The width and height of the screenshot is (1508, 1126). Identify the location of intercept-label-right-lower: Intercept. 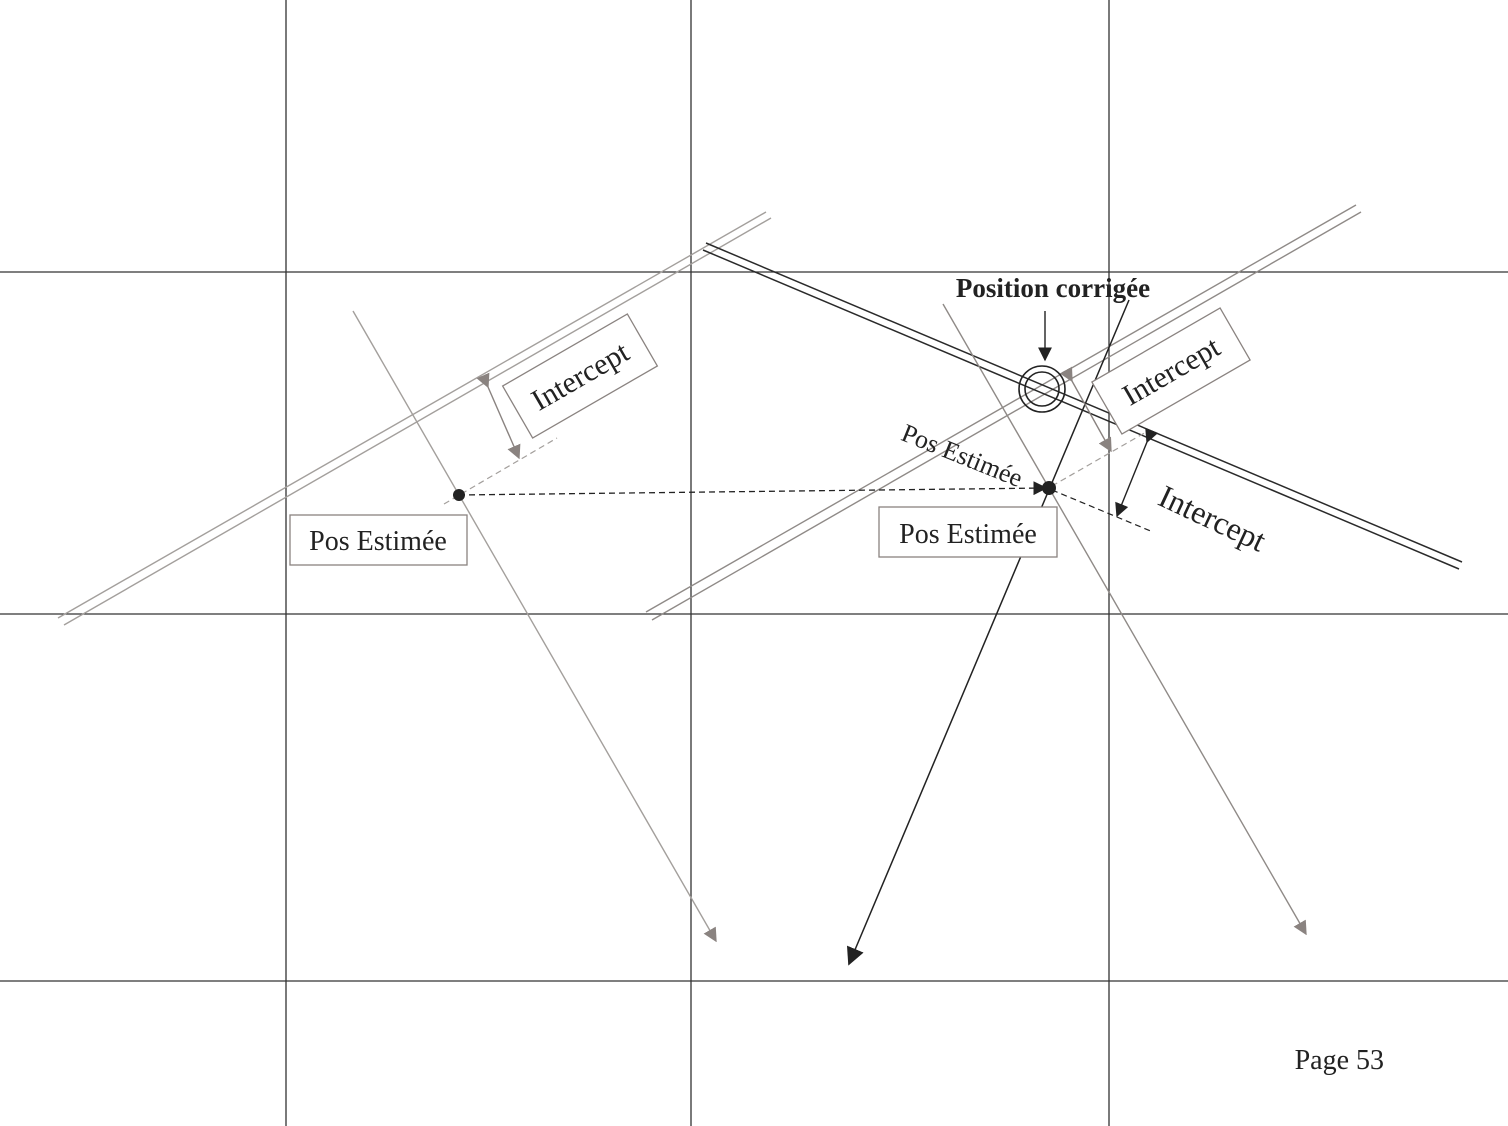
(1212, 518).